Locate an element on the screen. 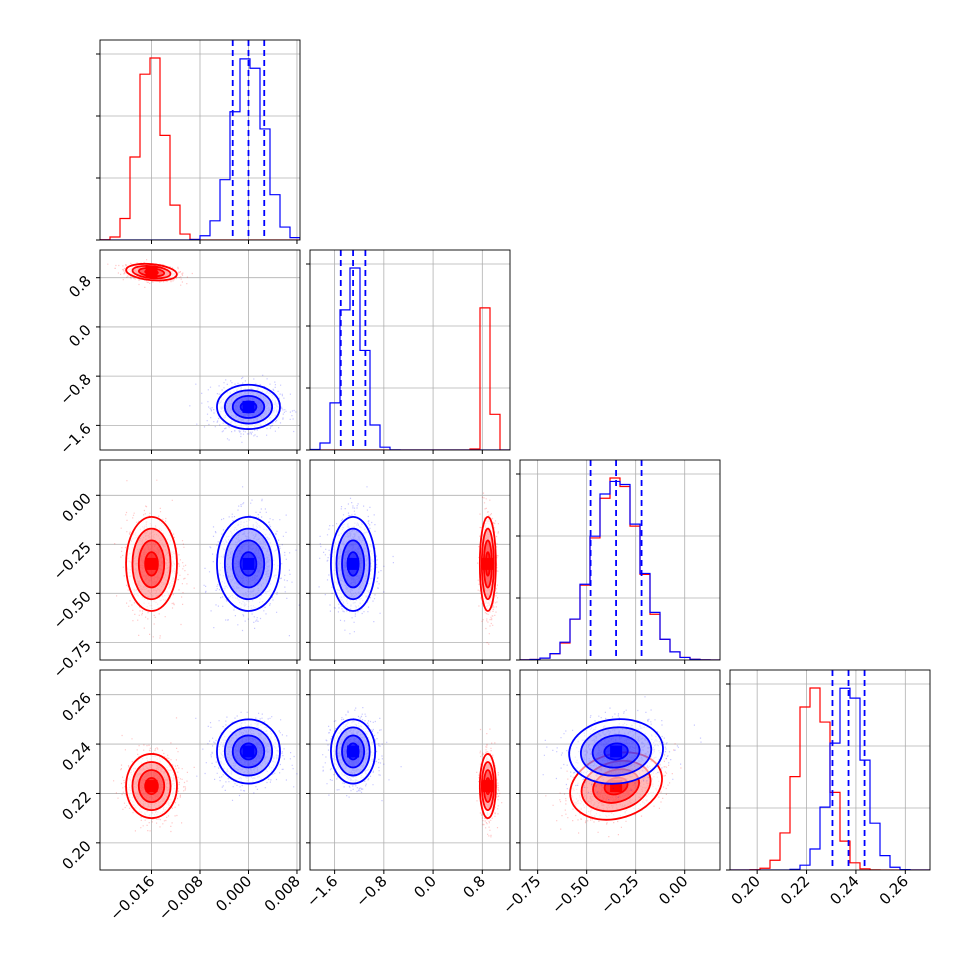 The image size is (970, 975). panel-3-2: −0.75 −0.50 −0.25 0.00 is located at coordinates (610, 793).